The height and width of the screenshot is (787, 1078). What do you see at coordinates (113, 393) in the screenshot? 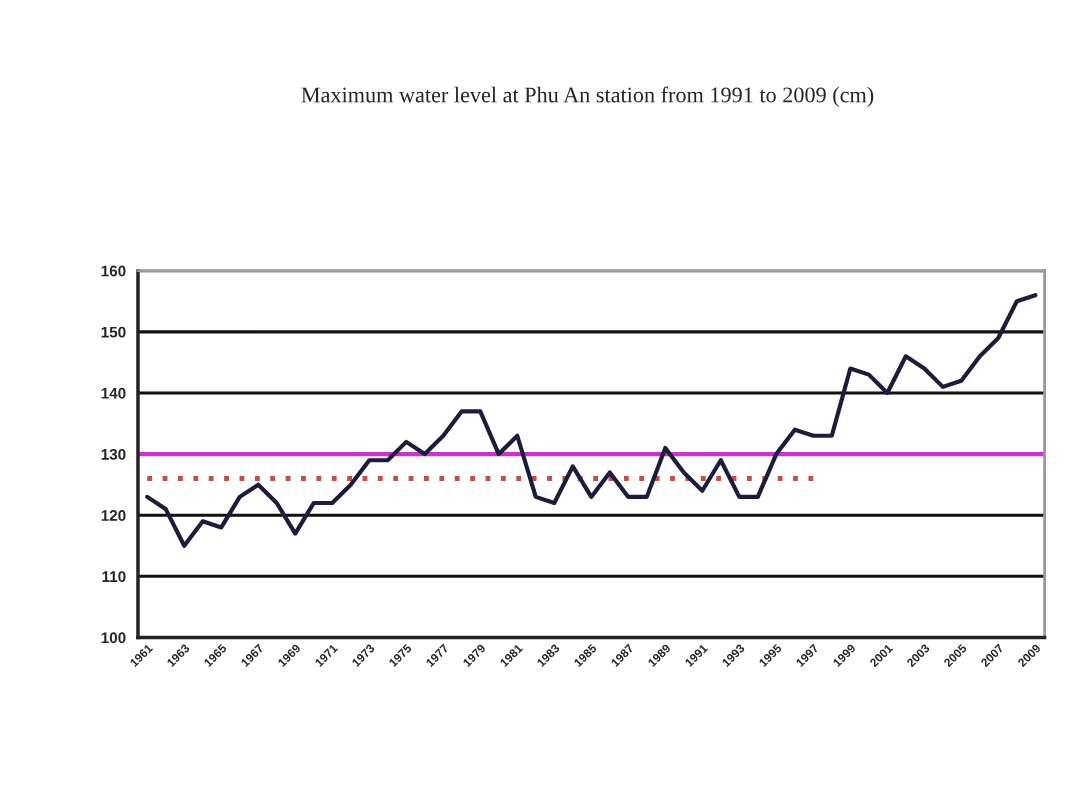
I see `y-tick-label: 140` at bounding box center [113, 393].